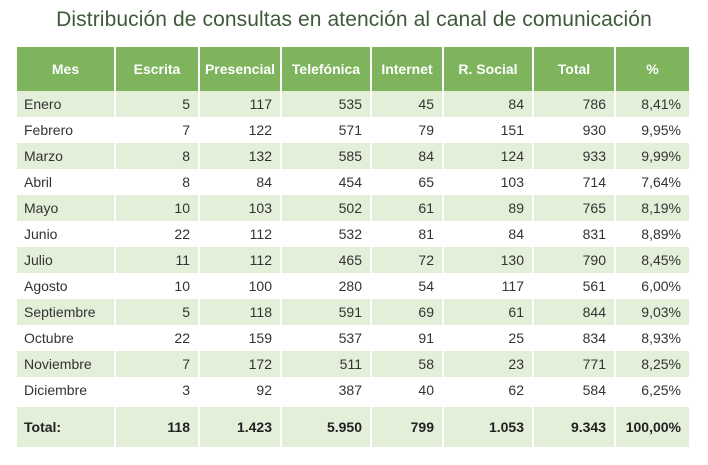 The height and width of the screenshot is (465, 708). I want to click on cell-telefonica: 585, so click(326, 156).